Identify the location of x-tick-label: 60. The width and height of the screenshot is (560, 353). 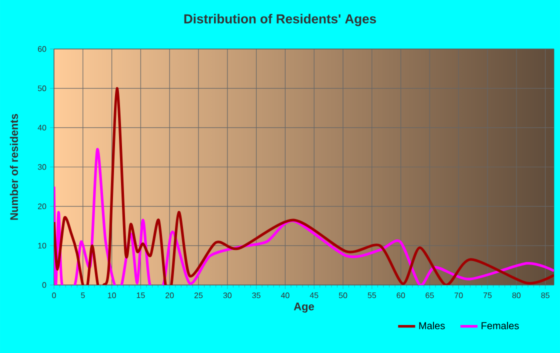
(400, 295).